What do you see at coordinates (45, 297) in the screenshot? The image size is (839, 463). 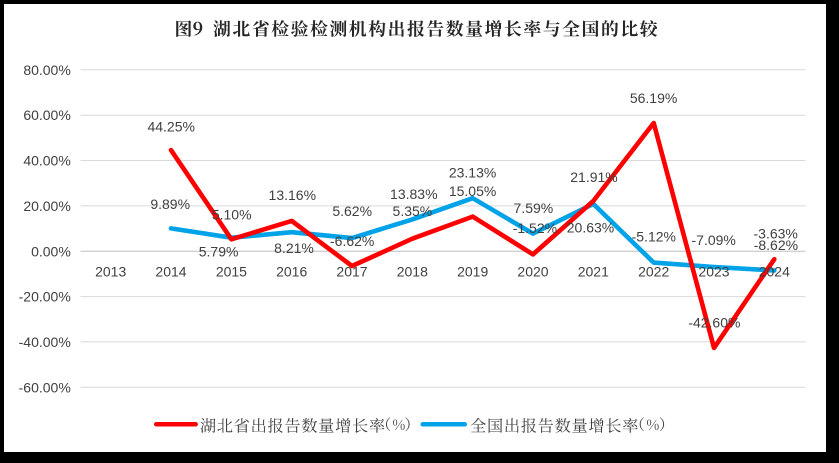 I see `svg-text: -20.00%` at bounding box center [45, 297].